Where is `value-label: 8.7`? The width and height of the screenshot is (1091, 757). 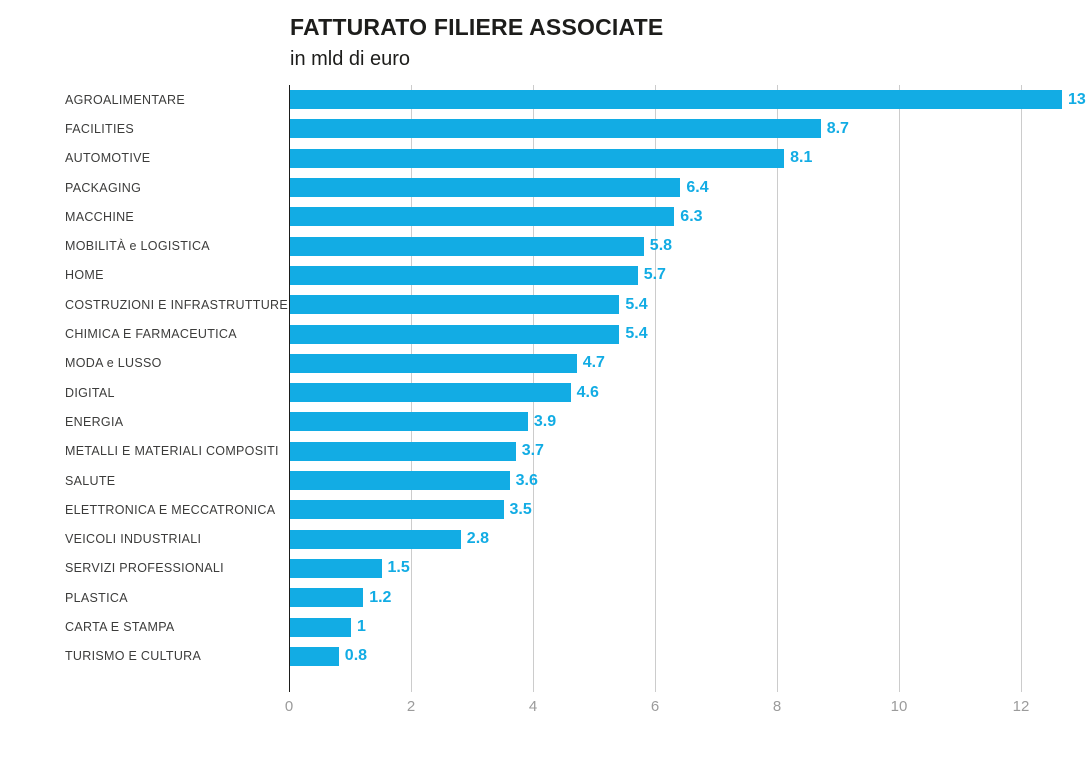
value-label: 8.7 is located at coordinates (837, 128).